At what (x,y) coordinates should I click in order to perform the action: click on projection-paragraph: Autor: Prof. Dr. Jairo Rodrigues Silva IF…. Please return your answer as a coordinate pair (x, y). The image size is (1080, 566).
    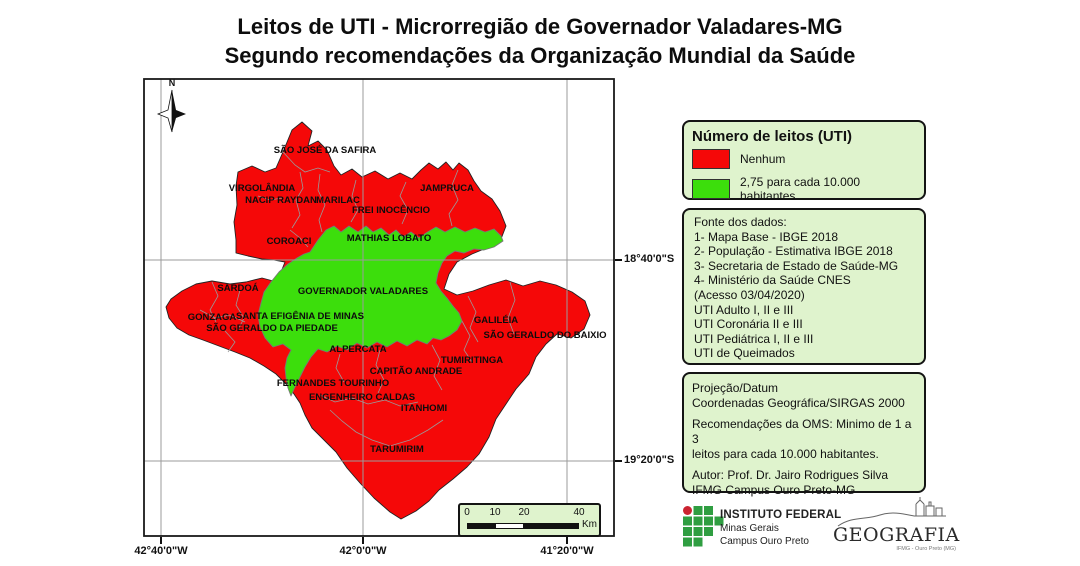
    Looking at the image, I should click on (804, 483).